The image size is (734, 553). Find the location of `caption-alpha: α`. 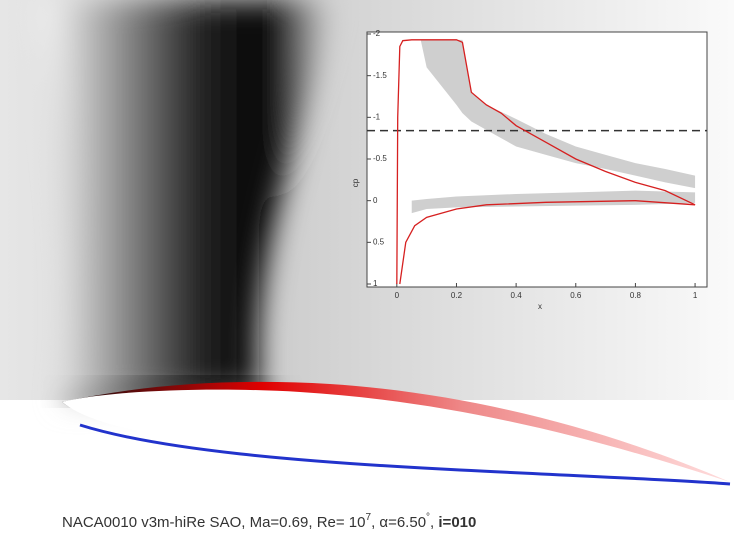

caption-alpha: α is located at coordinates (383, 522).